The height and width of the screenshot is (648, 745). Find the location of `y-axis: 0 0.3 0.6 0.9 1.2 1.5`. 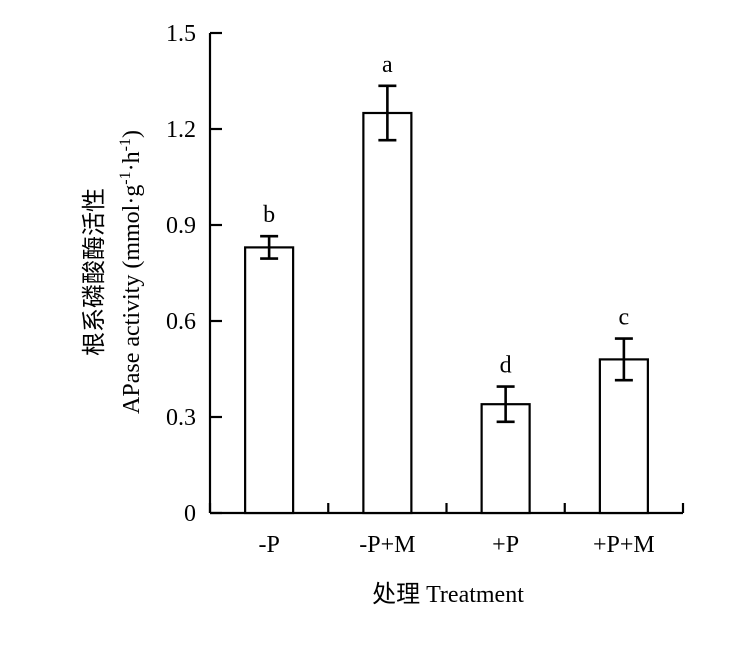

y-axis: 0 0.3 0.6 0.9 1.2 1.5 is located at coordinates (194, 274).